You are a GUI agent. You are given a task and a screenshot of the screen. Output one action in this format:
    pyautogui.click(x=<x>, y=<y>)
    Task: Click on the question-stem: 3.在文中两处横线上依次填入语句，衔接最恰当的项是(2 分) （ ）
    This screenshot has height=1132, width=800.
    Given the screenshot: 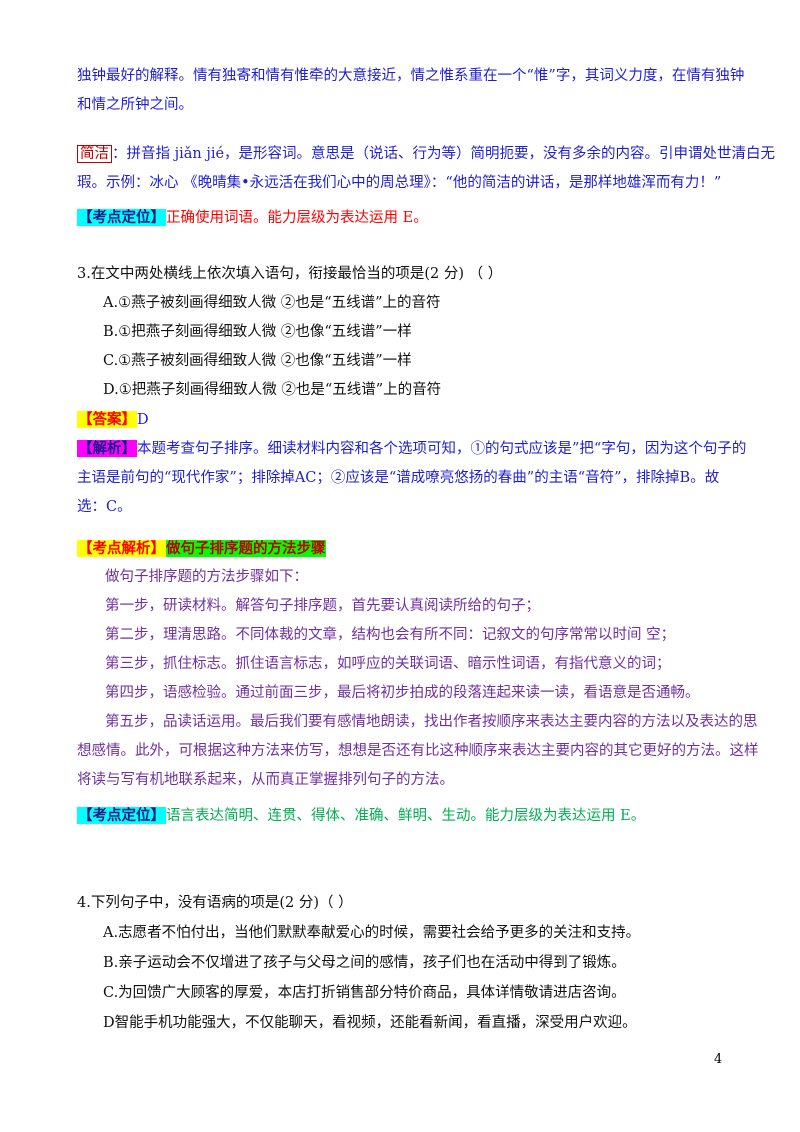 What is the action you would take?
    pyautogui.click(x=290, y=274)
    